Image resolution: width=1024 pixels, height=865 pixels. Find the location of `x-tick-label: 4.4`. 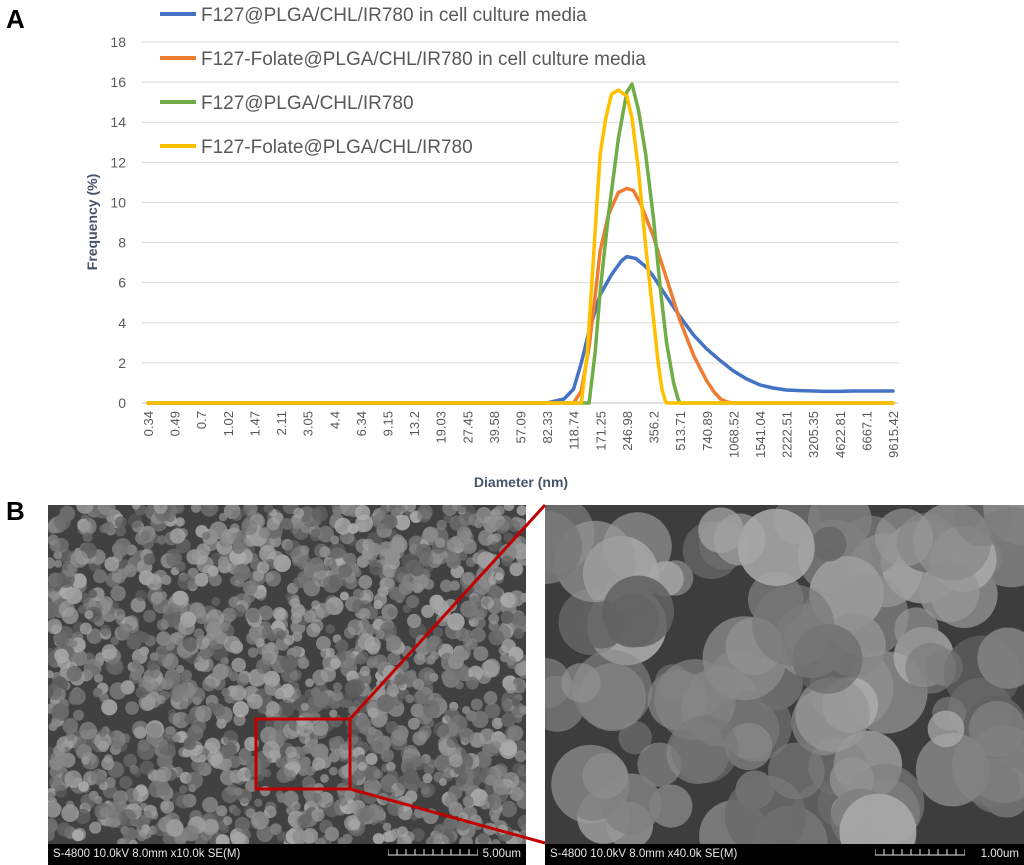

x-tick-label: 4.4 is located at coordinates (334, 420).